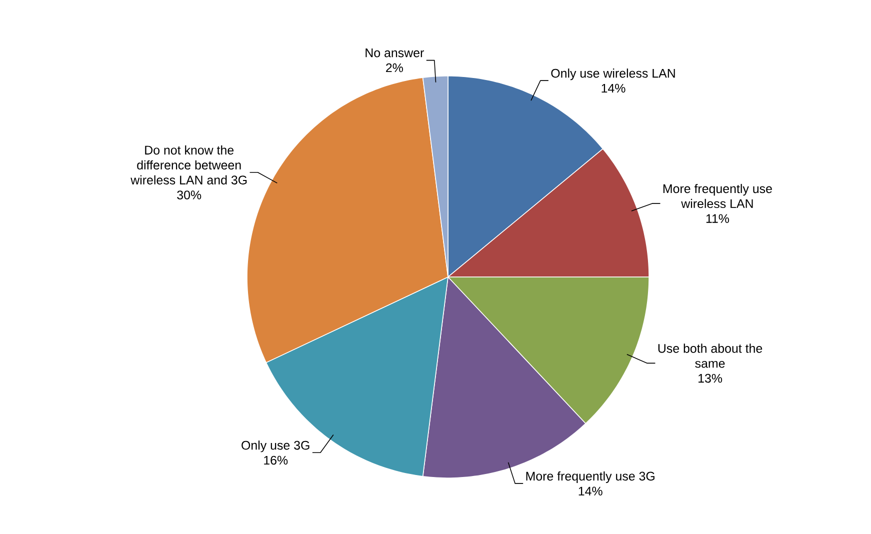 The height and width of the screenshot is (534, 871). I want to click on slice-label: More frequently use wireless LAN, so click(717, 196).